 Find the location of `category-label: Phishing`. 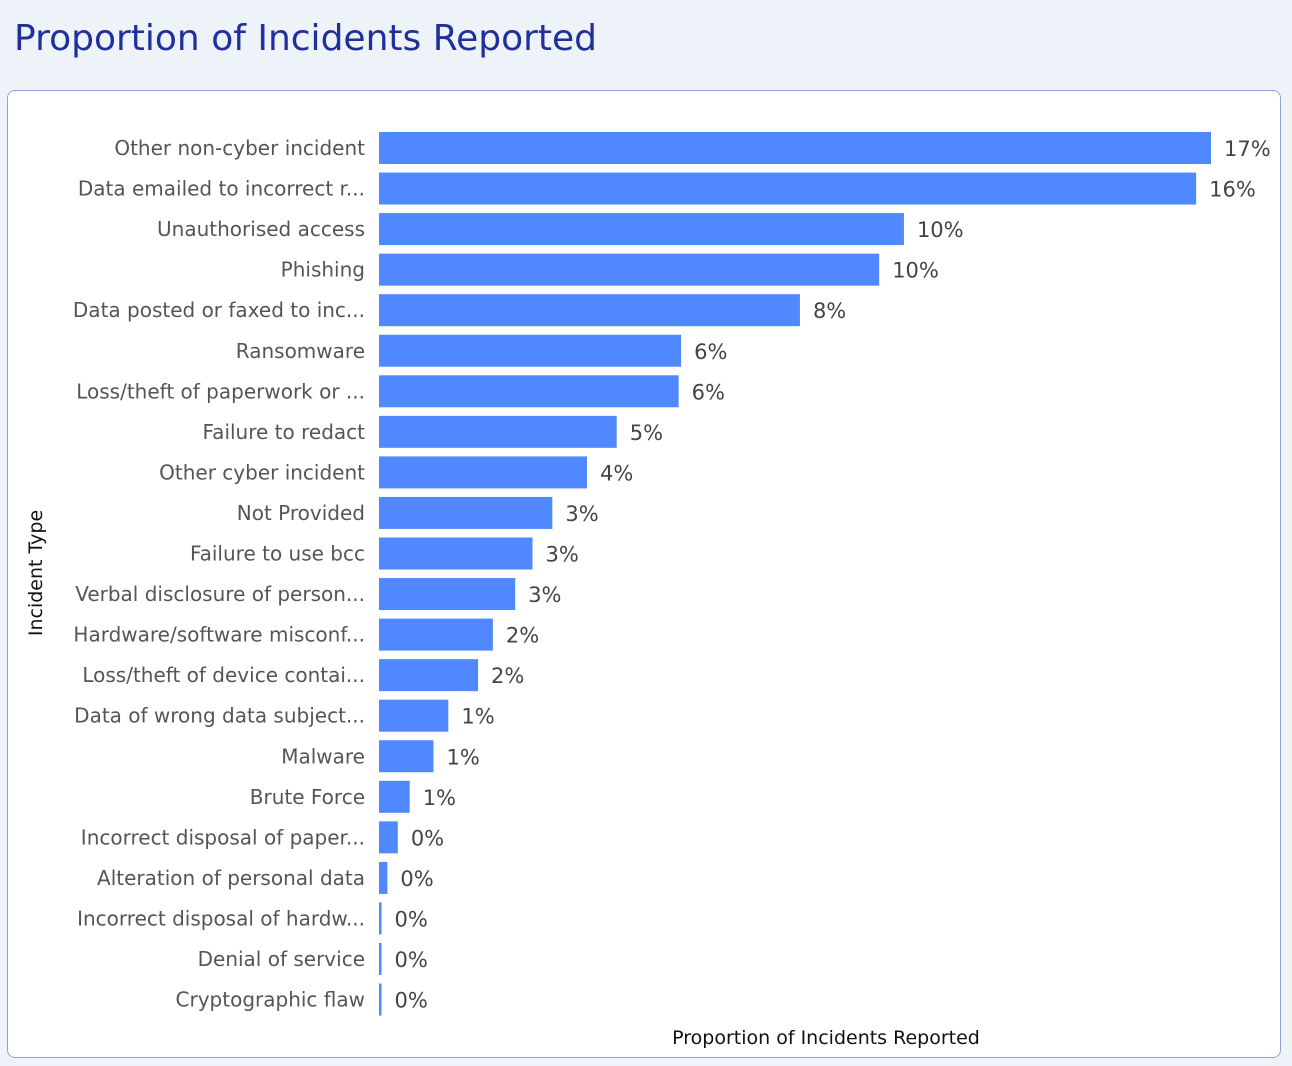

category-label: Phishing is located at coordinates (323, 270).